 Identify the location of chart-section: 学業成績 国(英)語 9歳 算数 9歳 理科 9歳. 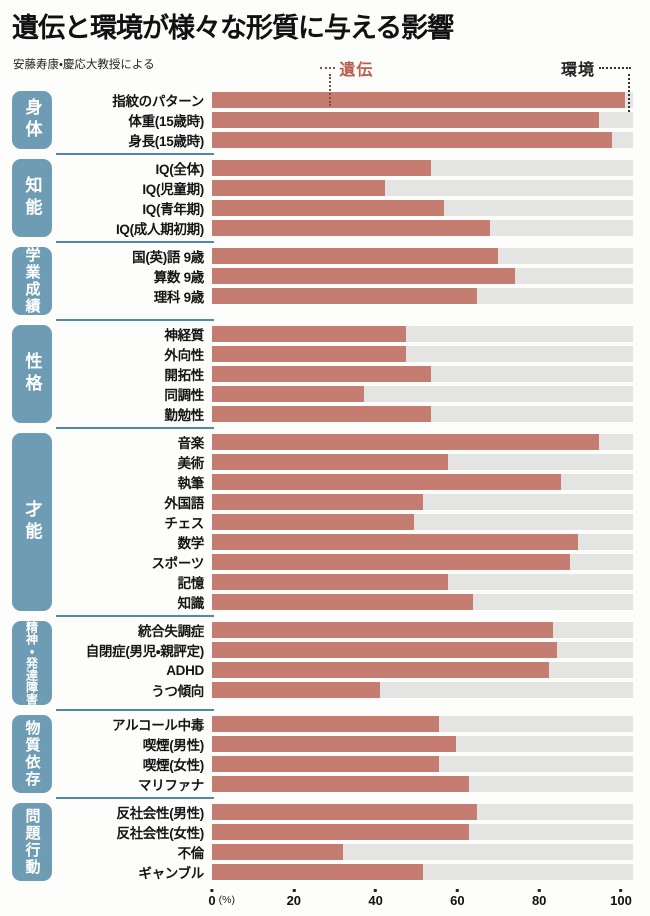
(331, 281).